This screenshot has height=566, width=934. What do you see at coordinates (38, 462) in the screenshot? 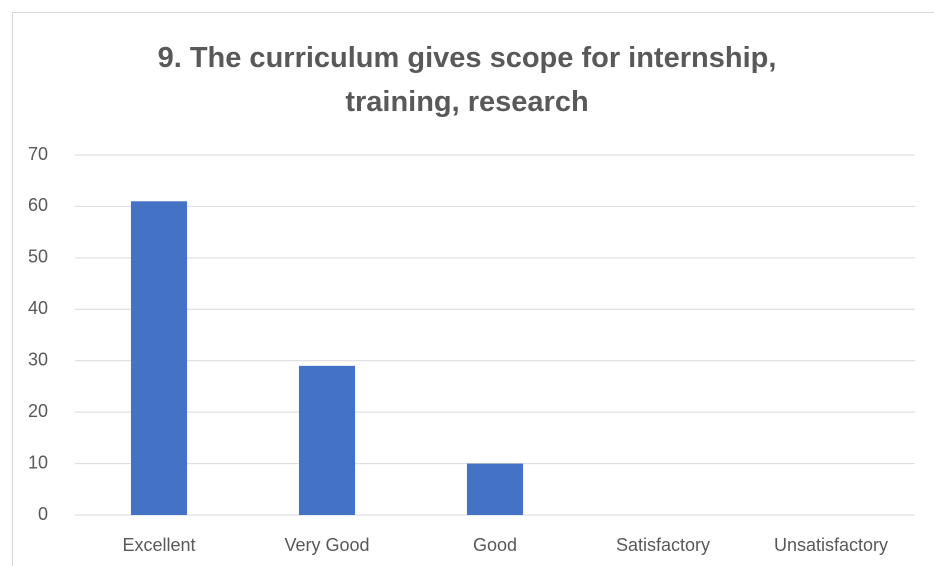
I see `y-tick-label: 10` at bounding box center [38, 462].